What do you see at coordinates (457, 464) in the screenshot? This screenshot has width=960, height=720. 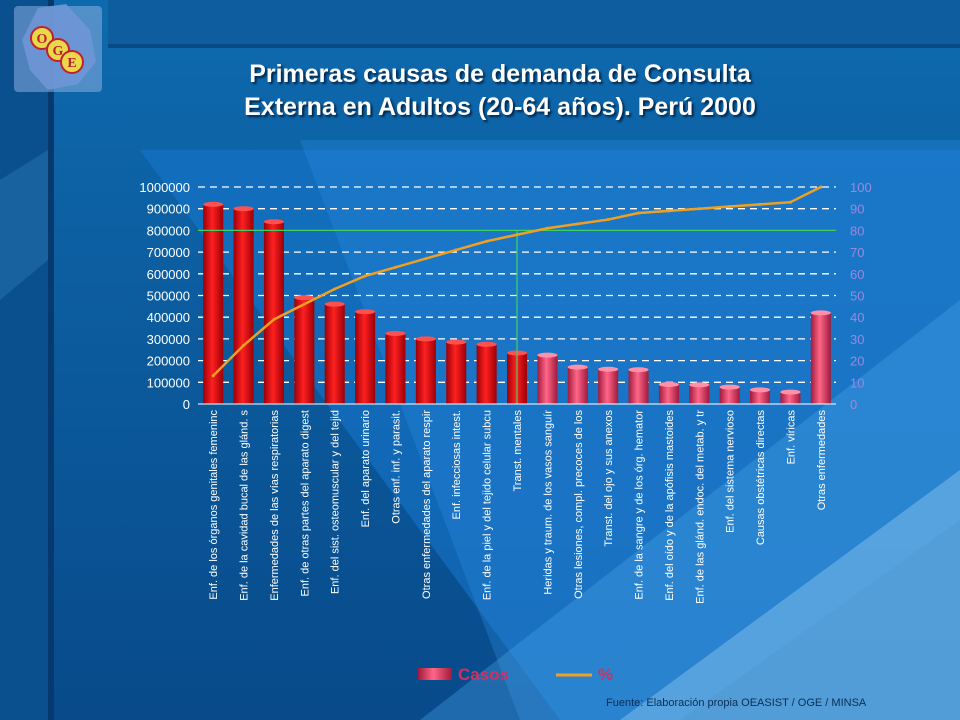 I see `category-label: Enf. infecciosas intest.` at bounding box center [457, 464].